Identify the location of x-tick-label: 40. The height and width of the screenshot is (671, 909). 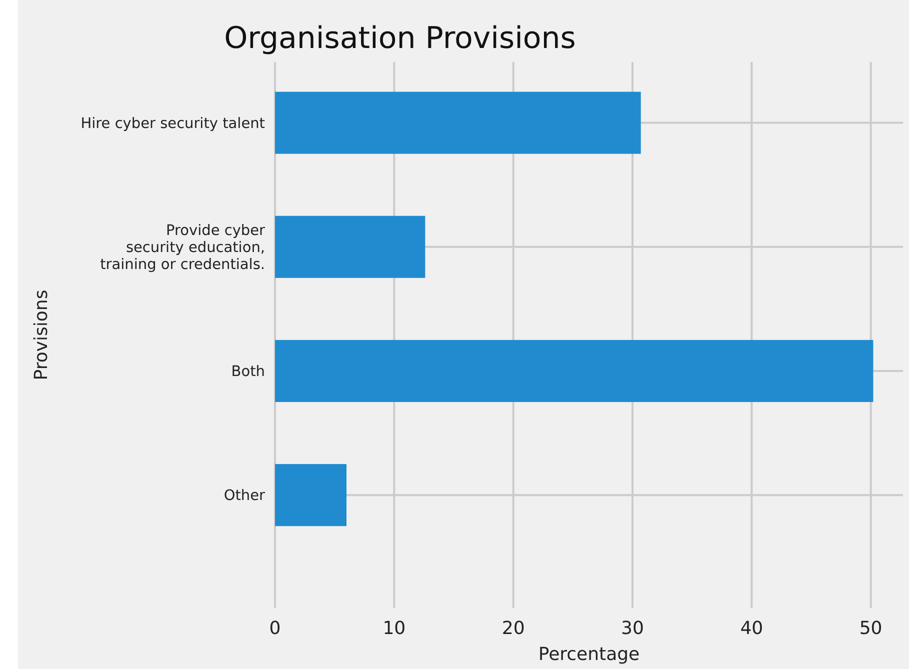
(752, 628).